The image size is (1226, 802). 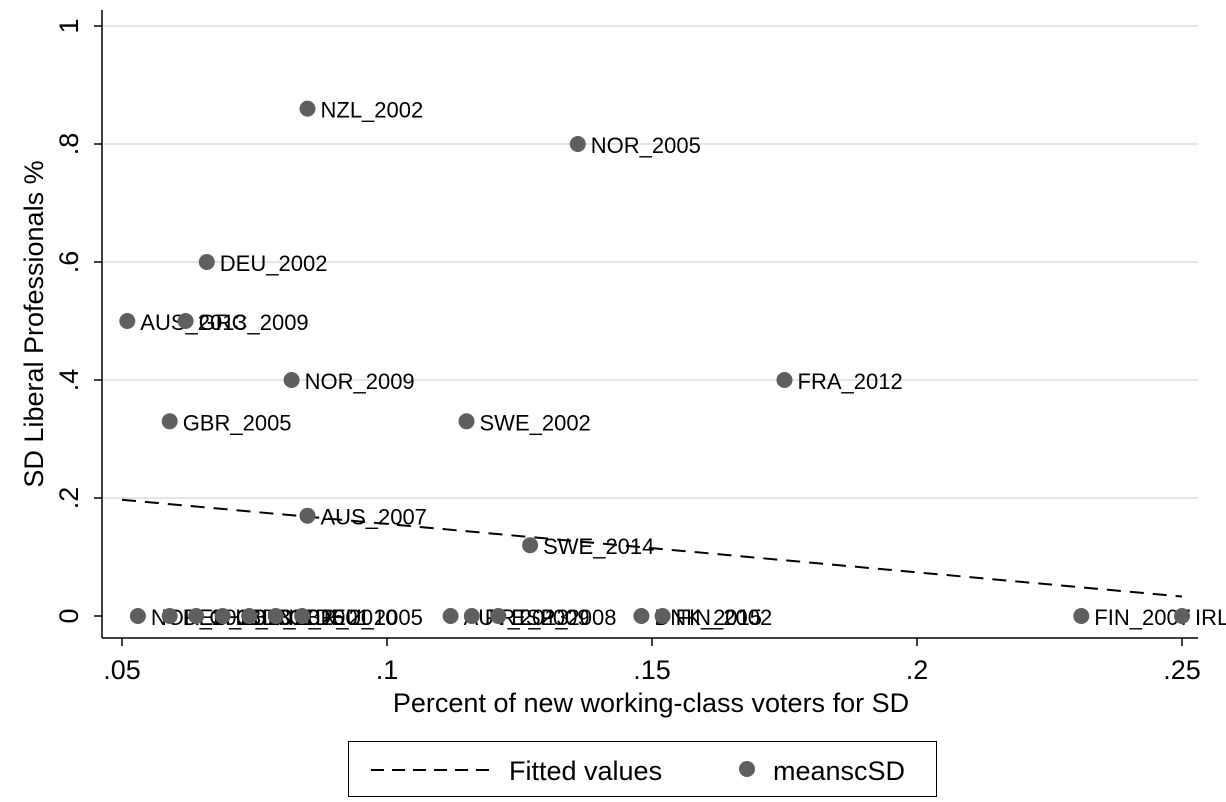 I want to click on point-AUS_2007, so click(x=307, y=515).